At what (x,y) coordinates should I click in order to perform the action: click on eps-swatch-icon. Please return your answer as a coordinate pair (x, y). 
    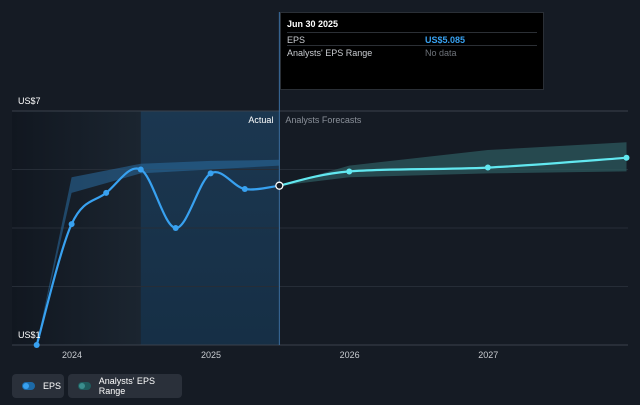
    Looking at the image, I should click on (28, 386).